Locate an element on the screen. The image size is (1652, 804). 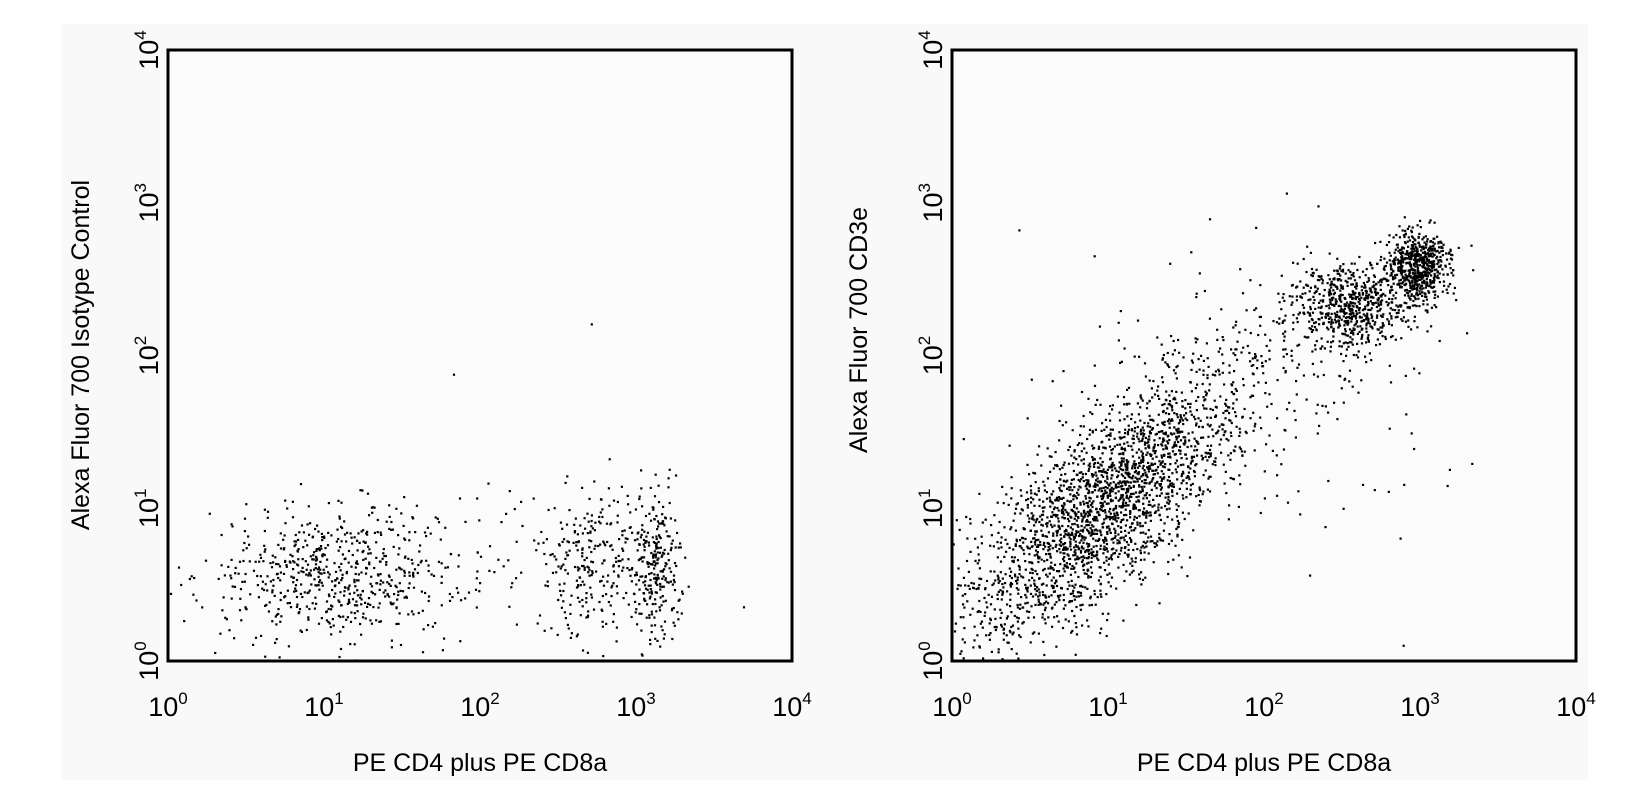
x-tick-label: 103 is located at coordinates (636, 705).